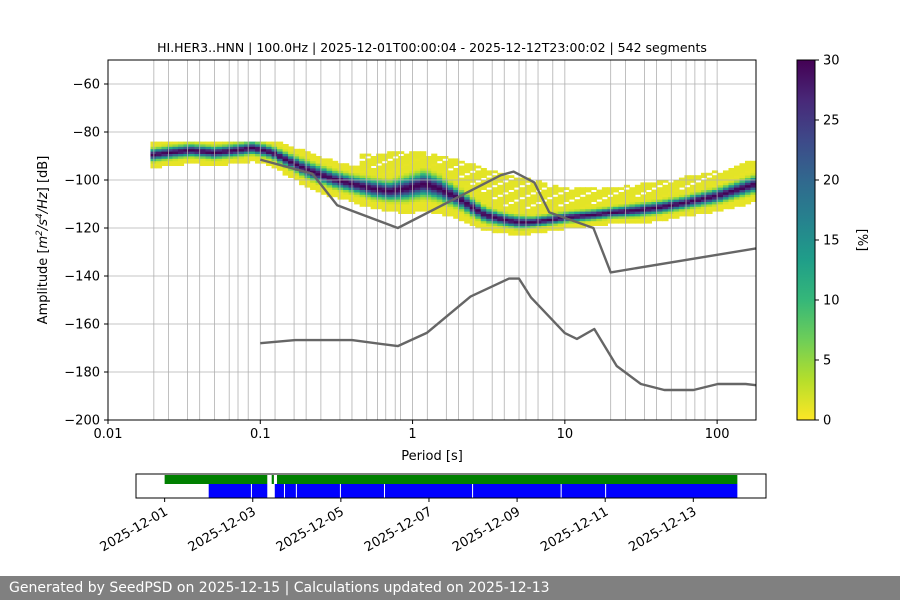  What do you see at coordinates (831, 301) in the screenshot?
I see `colorbar-tick-label: 10` at bounding box center [831, 301].